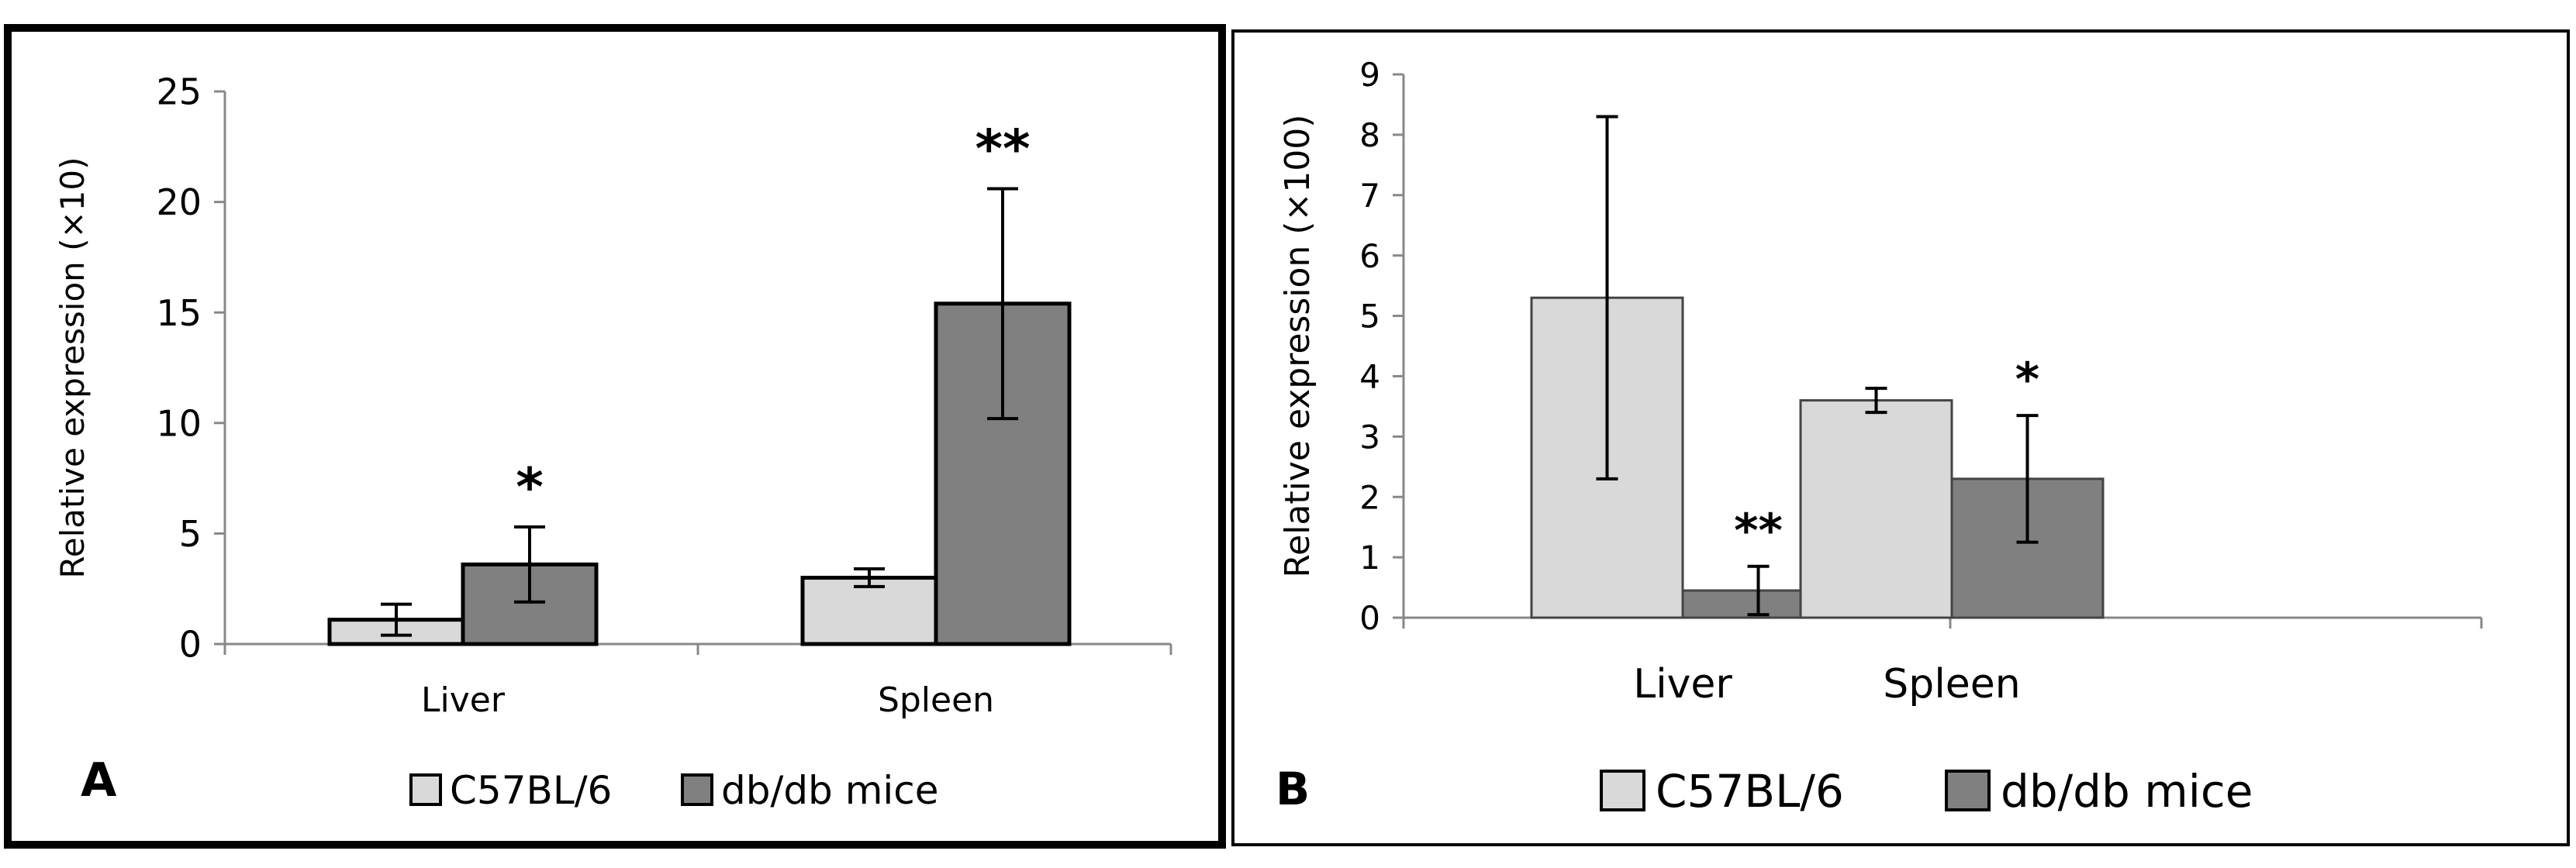 Image resolution: width=2576 pixels, height=868 pixels. What do you see at coordinates (179, 92) in the screenshot?
I see `y-tick-label: 25` at bounding box center [179, 92].